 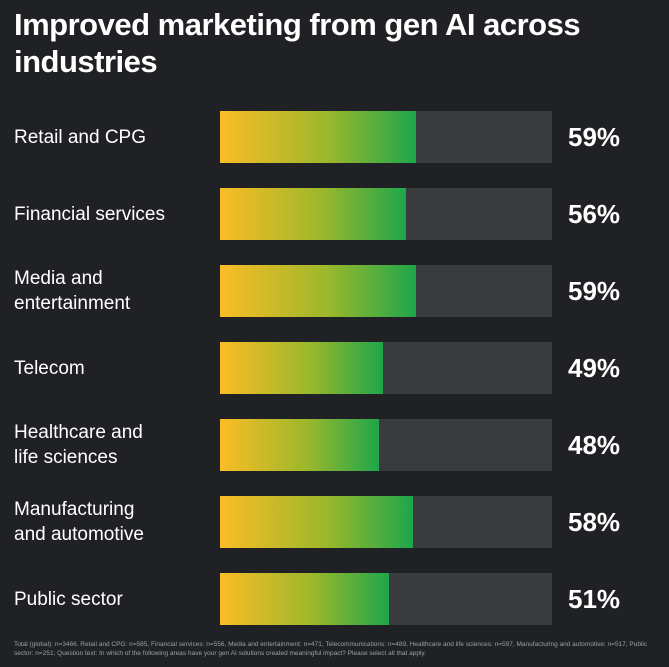 What do you see at coordinates (49, 368) in the screenshot?
I see `category-label-line: Telecom` at bounding box center [49, 368].